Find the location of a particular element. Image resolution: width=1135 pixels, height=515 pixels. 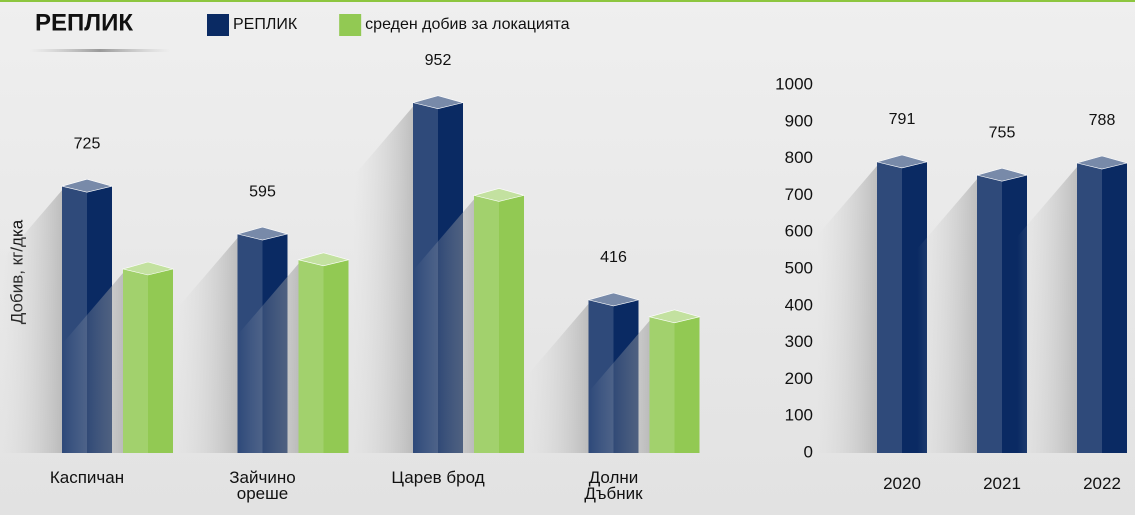

x-tick-label: Долни Дъбник is located at coordinates (613, 485).